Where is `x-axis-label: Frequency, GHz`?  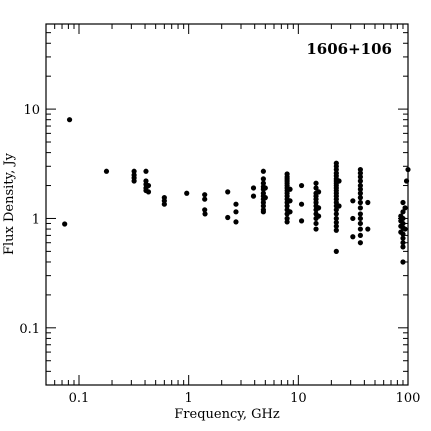 x-axis-label: Frequency, GHz is located at coordinates (227, 414).